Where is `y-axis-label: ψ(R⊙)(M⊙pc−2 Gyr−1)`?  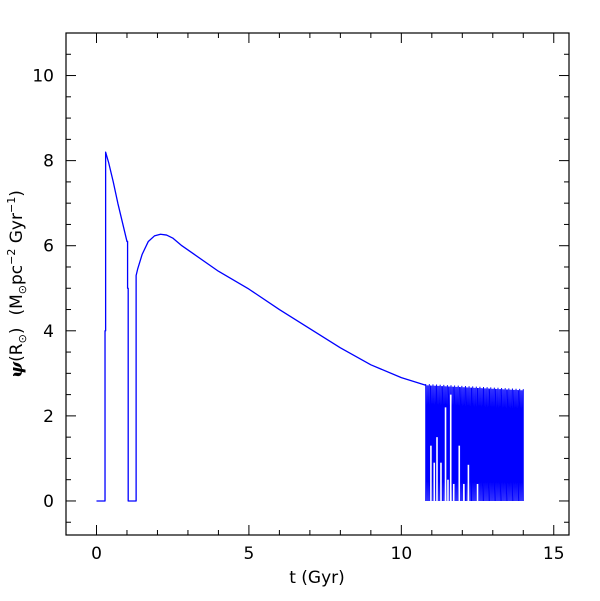
y-axis-label: ψ(R⊙)(M⊙pc−2 Gyr−1) is located at coordinates (17, 284).